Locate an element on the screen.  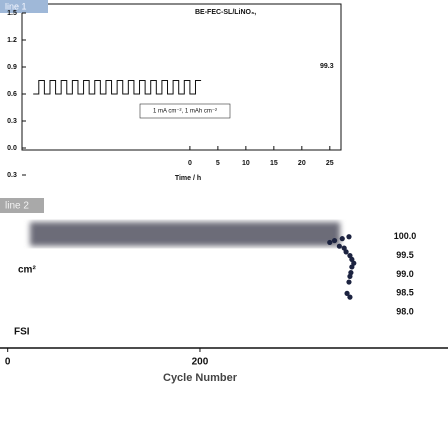
x-tick-label: 15 is located at coordinates (274, 163).